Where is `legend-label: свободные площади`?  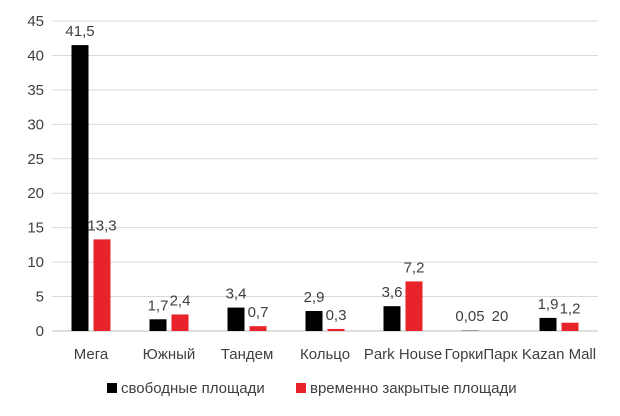
legend-label: свободные площади is located at coordinates (193, 388).